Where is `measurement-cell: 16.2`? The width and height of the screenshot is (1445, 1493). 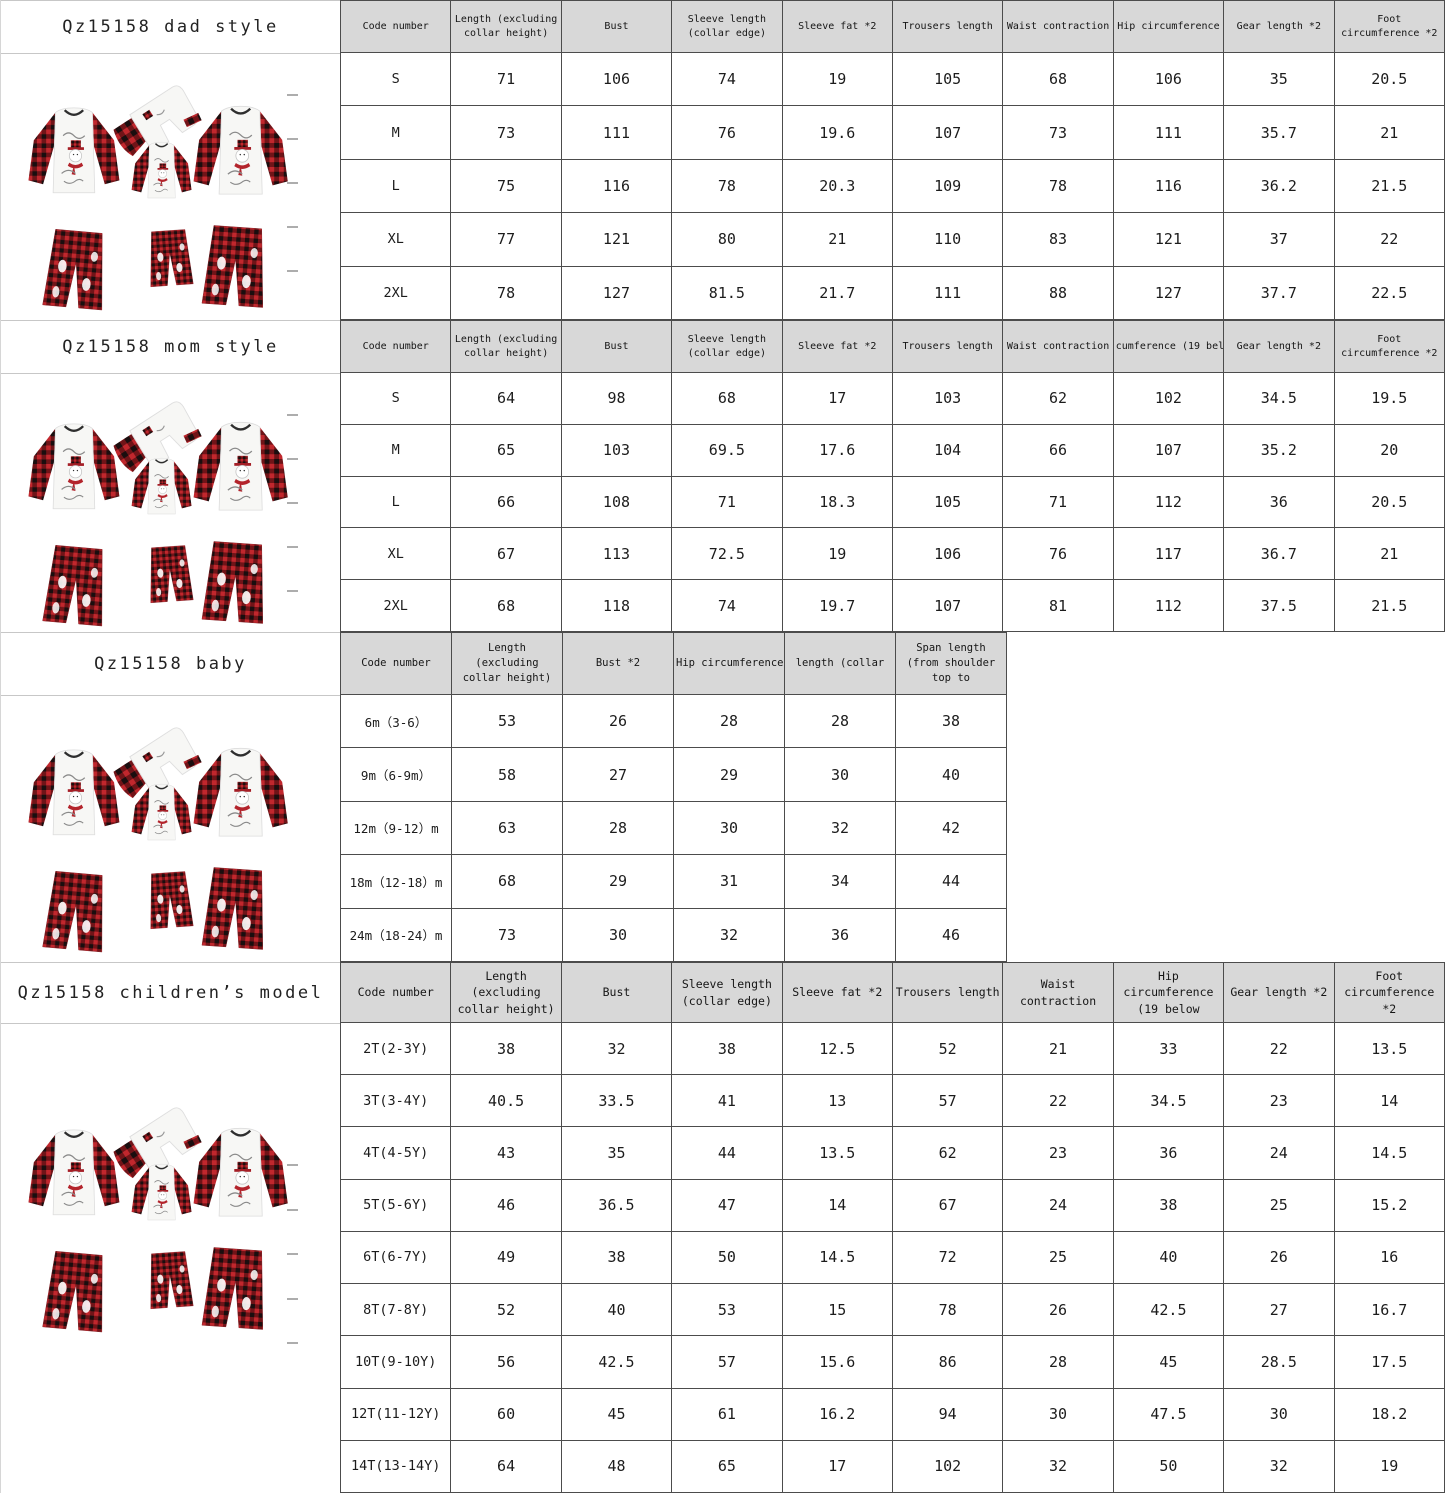 measurement-cell: 16.2 is located at coordinates (837, 1414).